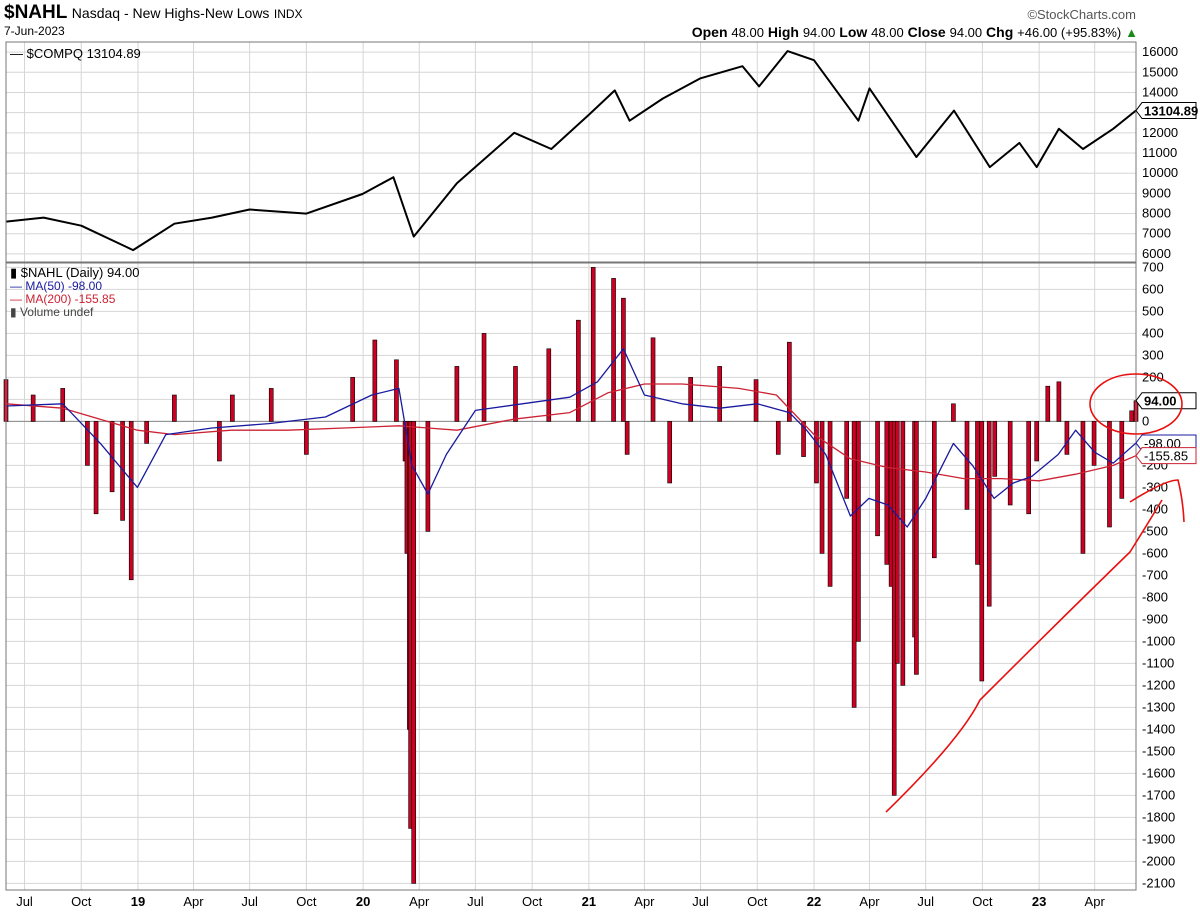 The width and height of the screenshot is (1200, 915). What do you see at coordinates (783, 32) in the screenshot?
I see `high-label: High` at bounding box center [783, 32].